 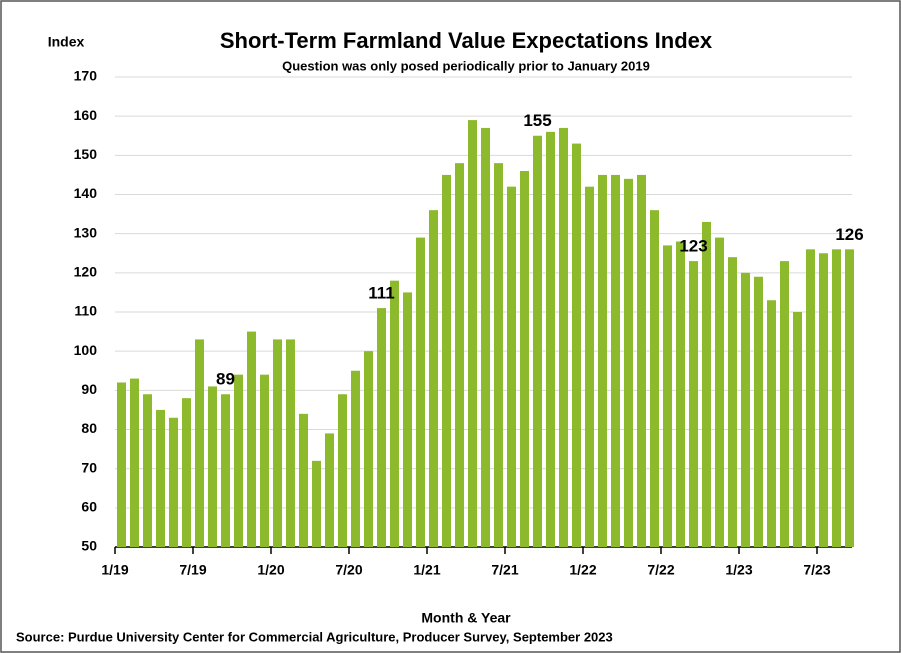 I want to click on x-tick-label: 7/23, so click(x=816, y=570).